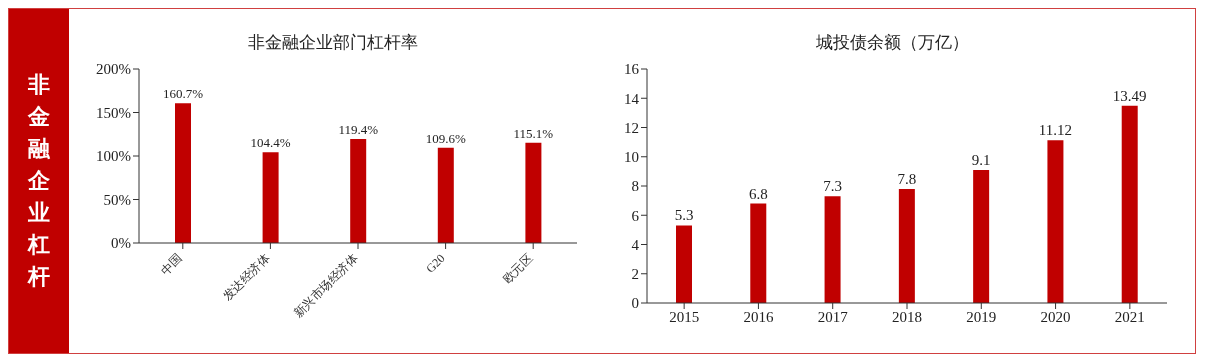 The height and width of the screenshot is (364, 1207). Describe the element at coordinates (183, 94) in the screenshot. I see `data-label: 160.7%` at that location.